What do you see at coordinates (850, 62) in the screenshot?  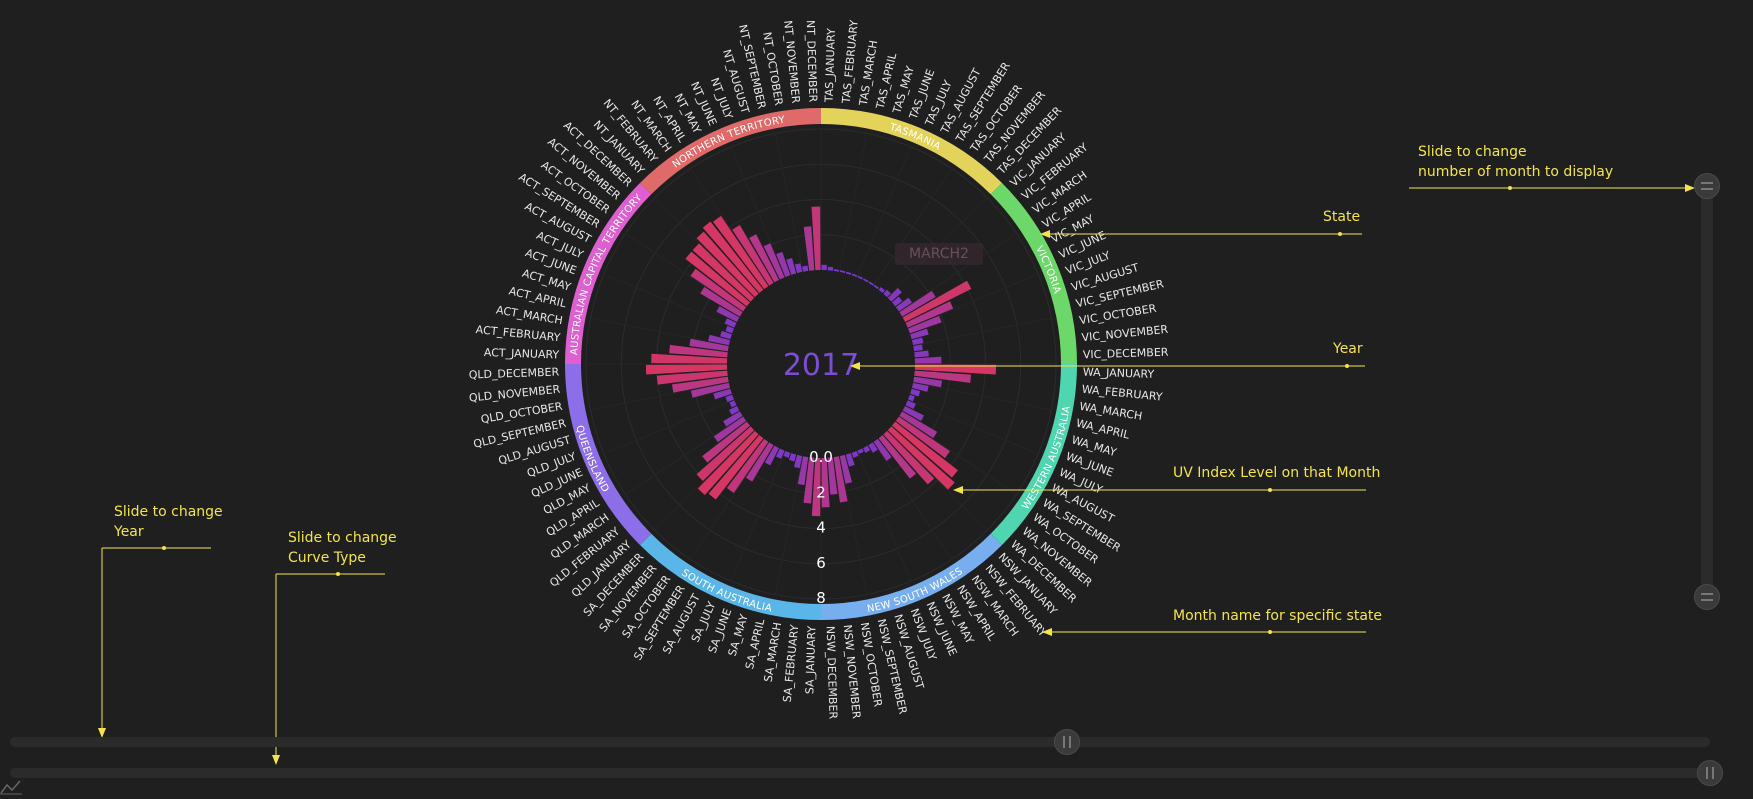 I see `month-label-tas-february: TAS_FEBRUARY` at bounding box center [850, 62].